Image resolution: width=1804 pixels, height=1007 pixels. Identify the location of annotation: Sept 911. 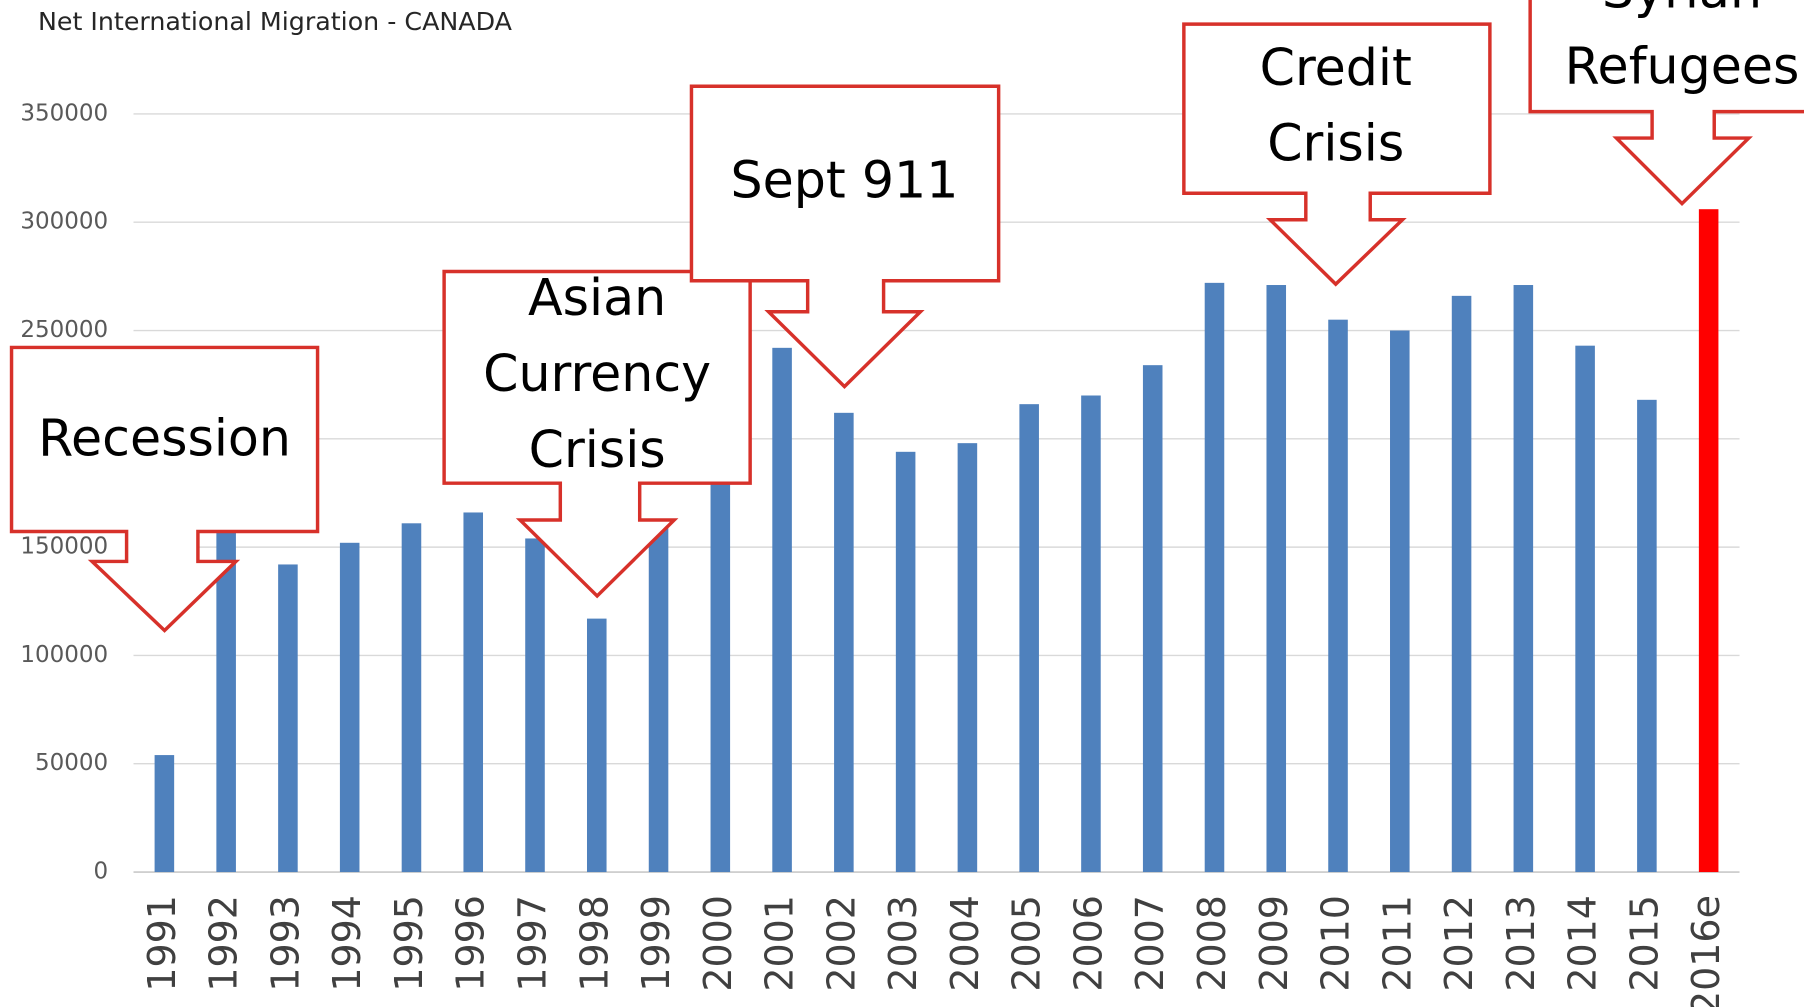
(845, 180).